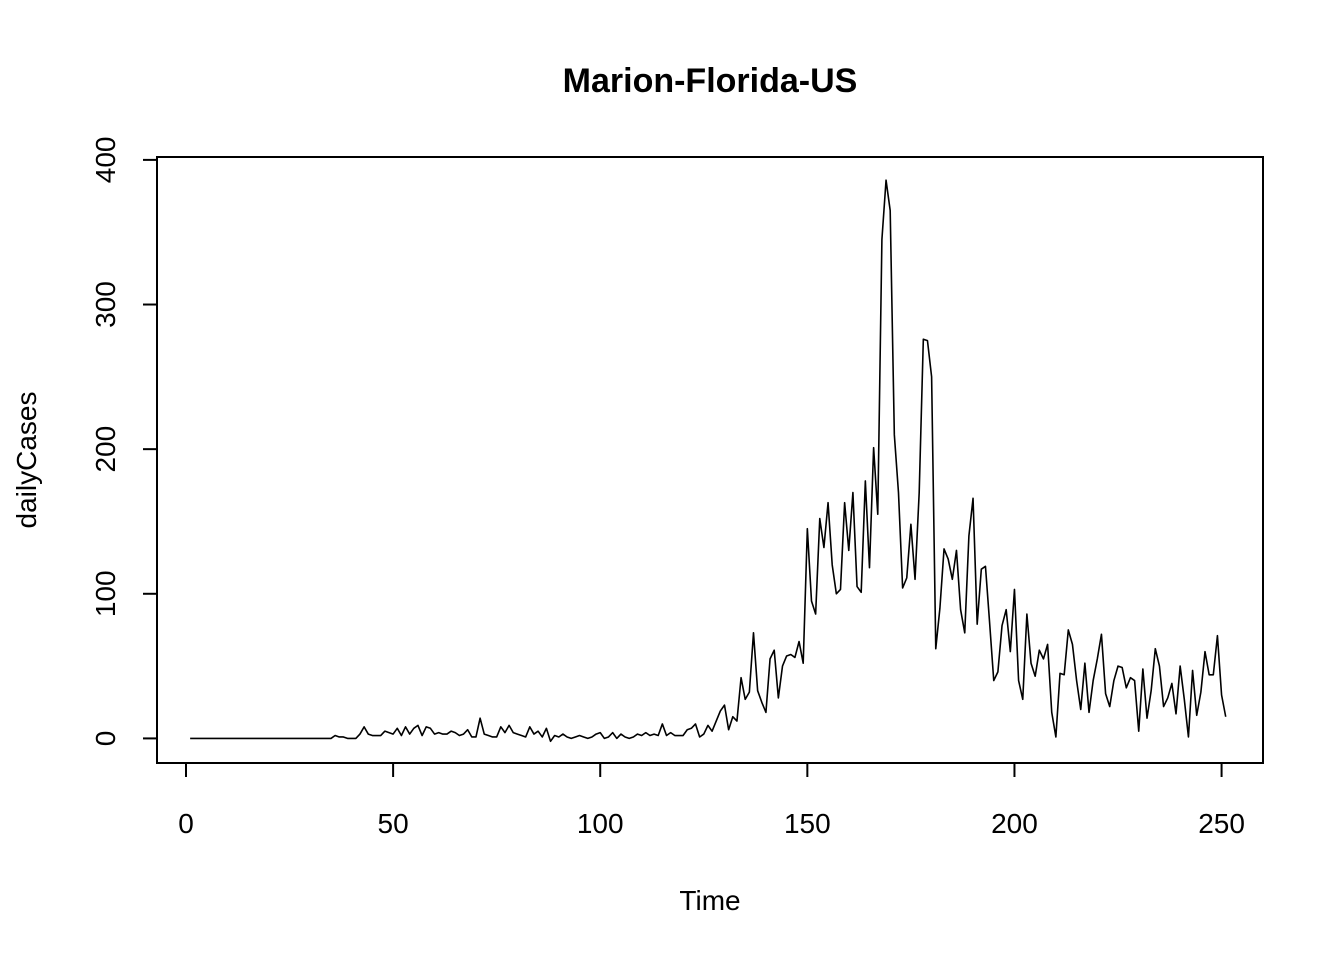 The height and width of the screenshot is (960, 1344). What do you see at coordinates (105, 739) in the screenshot?
I see `y-tick-label: 0` at bounding box center [105, 739].